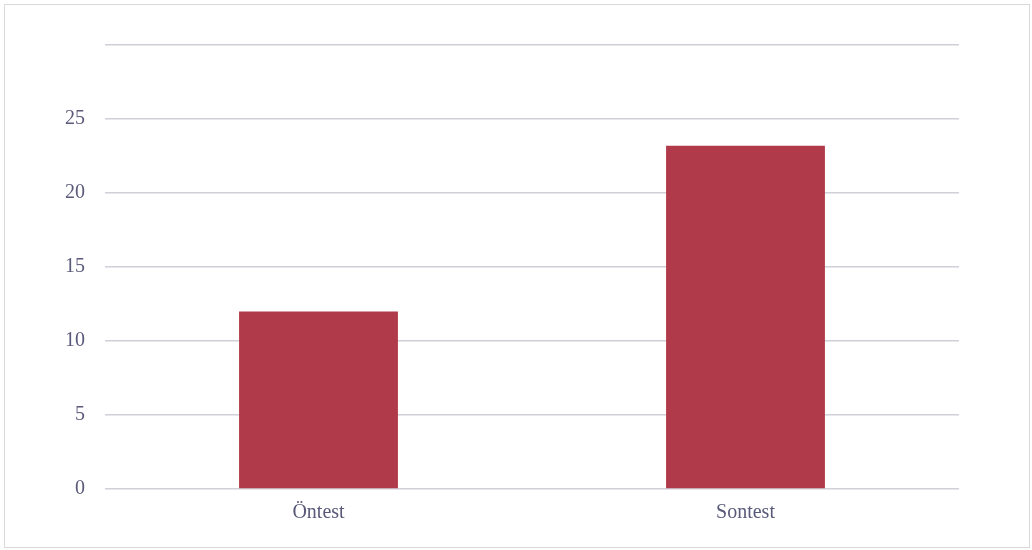  Describe the element at coordinates (75, 339) in the screenshot. I see `y-tick-label: 10` at that location.